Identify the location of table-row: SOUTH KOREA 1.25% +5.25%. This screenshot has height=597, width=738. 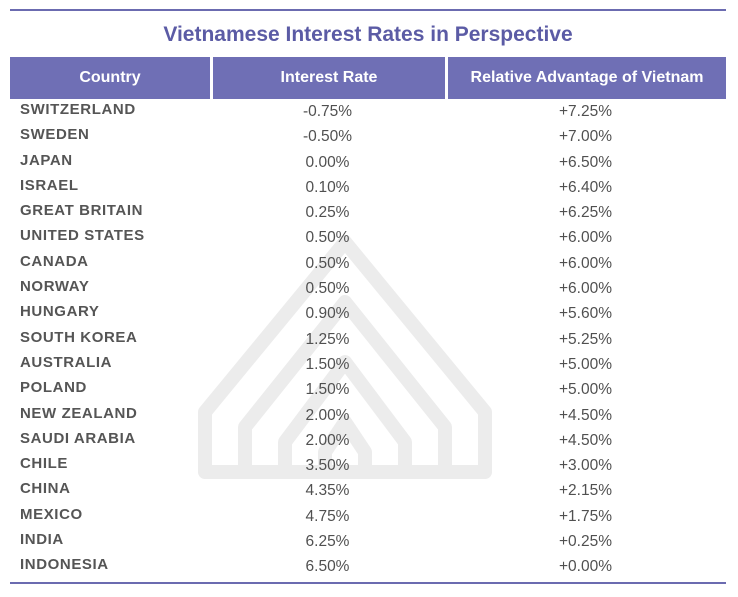
(368, 339).